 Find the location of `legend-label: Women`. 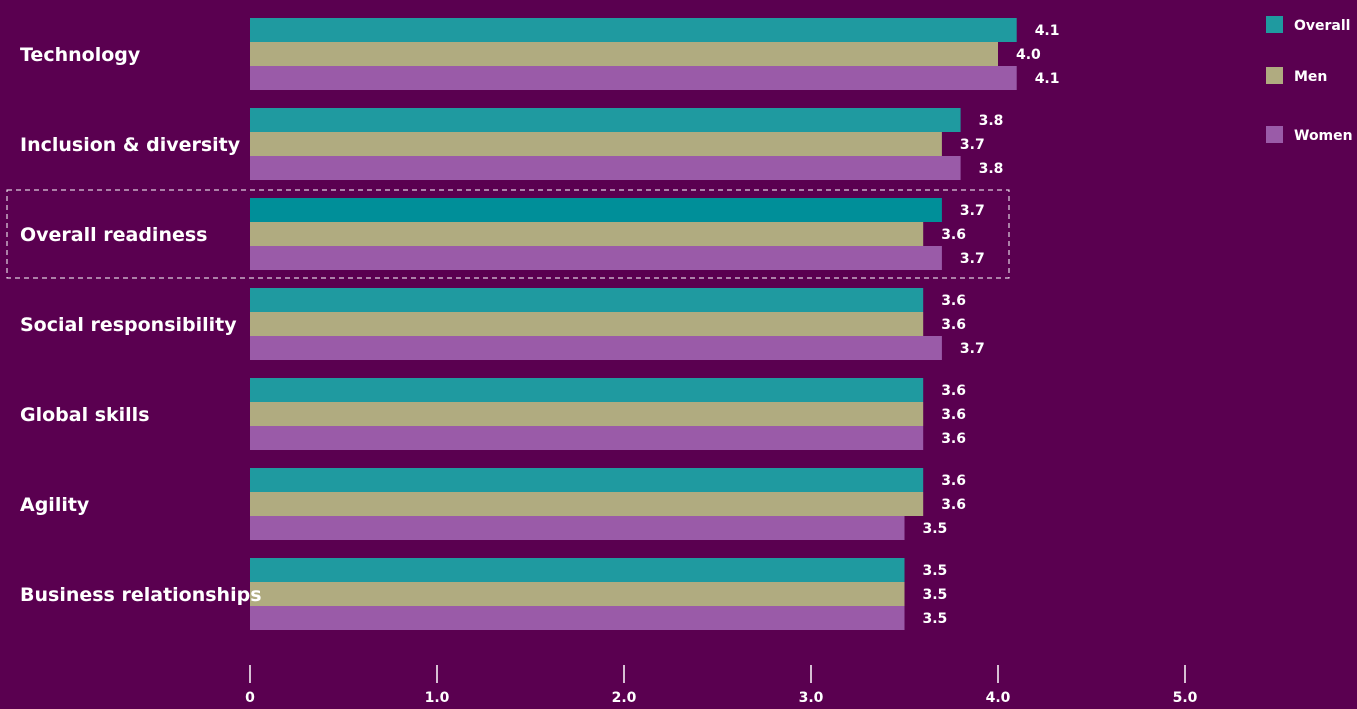

legend-label: Women is located at coordinates (1323, 136).